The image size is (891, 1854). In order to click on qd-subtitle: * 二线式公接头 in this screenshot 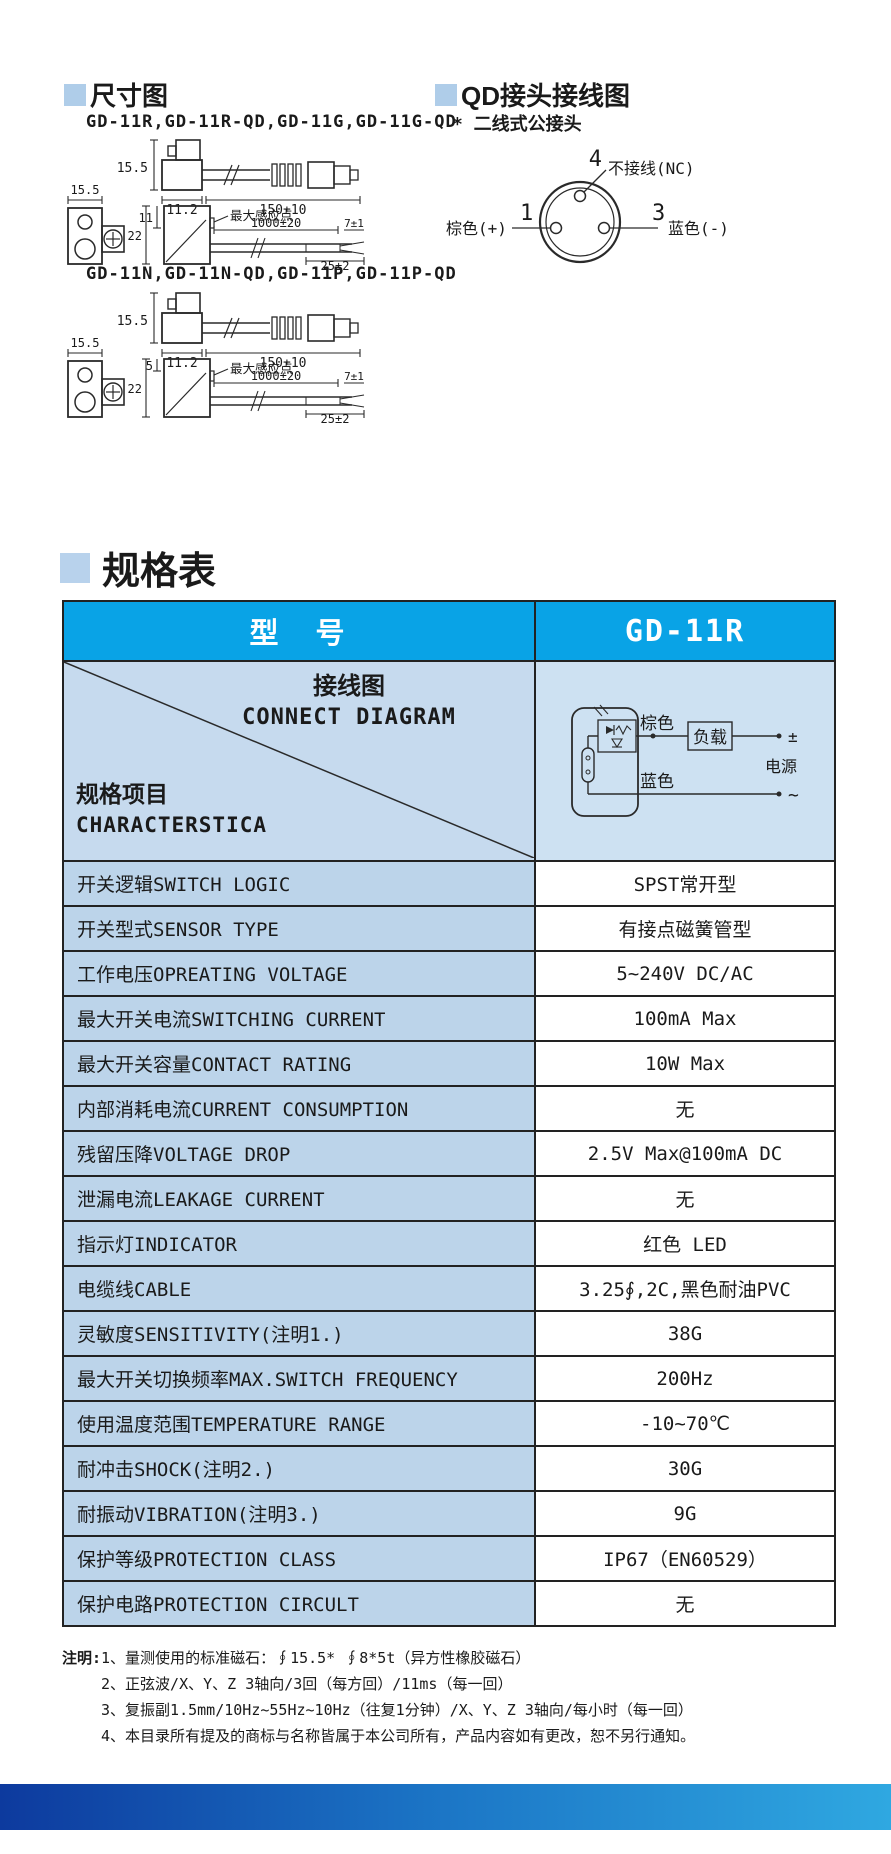, I will do `click(517, 124)`.